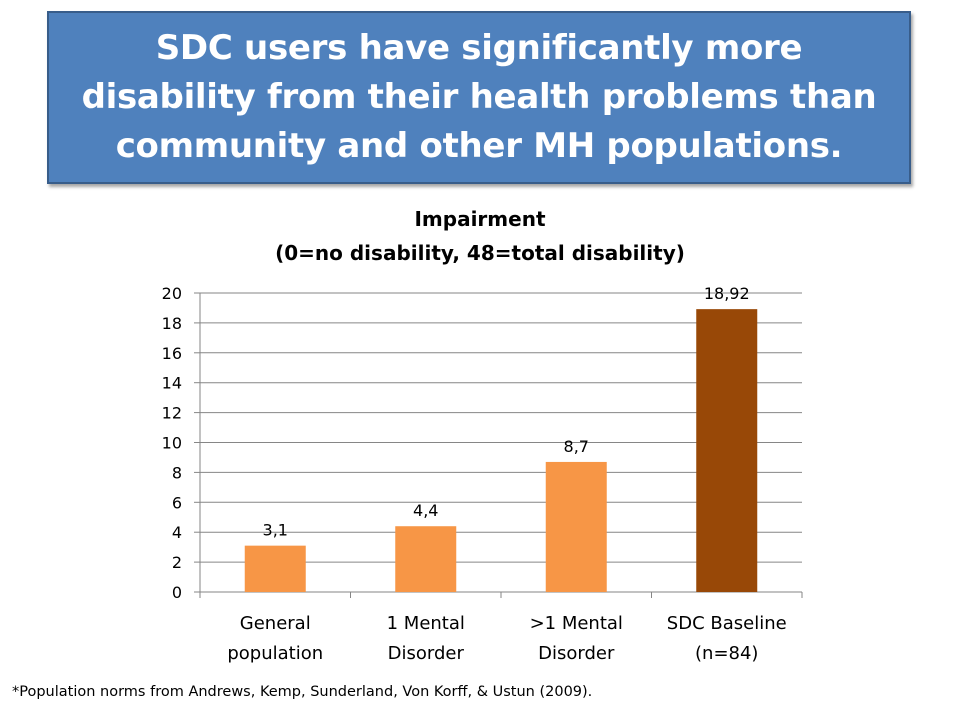  What do you see at coordinates (172, 413) in the screenshot?
I see `y-tick-label: 12` at bounding box center [172, 413].